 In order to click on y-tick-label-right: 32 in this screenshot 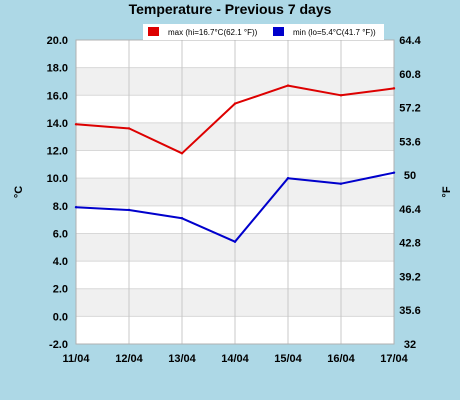, I will do `click(410, 345)`.